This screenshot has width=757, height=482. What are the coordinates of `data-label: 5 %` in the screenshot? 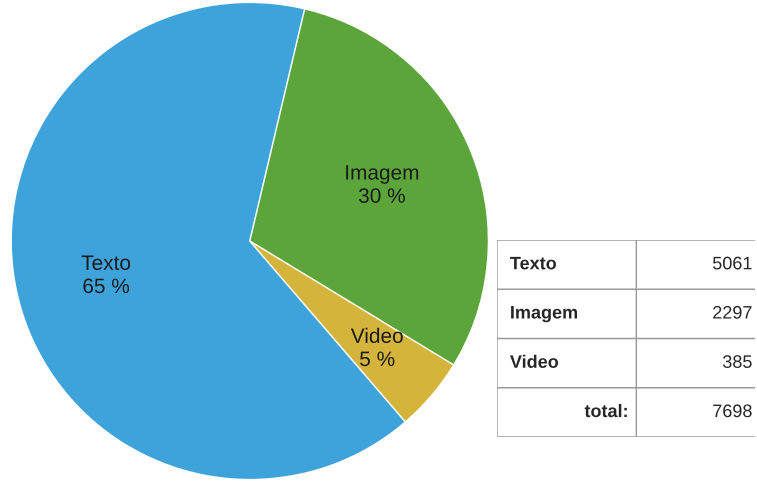 It's located at (377, 359).